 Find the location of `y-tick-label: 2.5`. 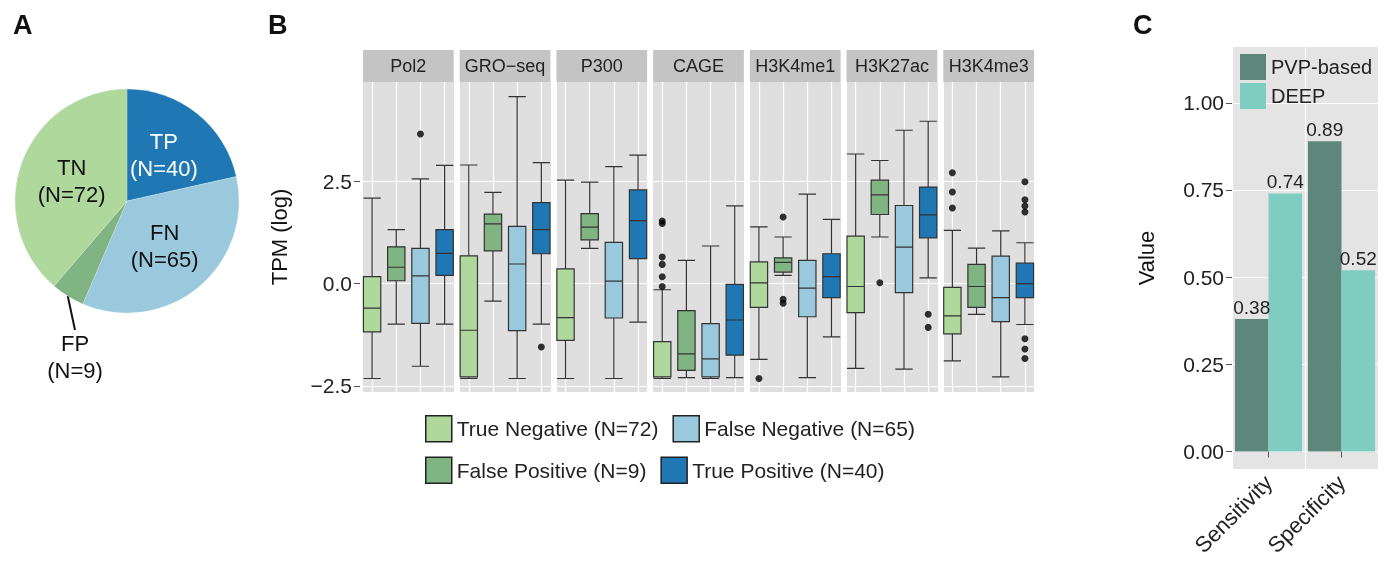

y-tick-label: 2.5 is located at coordinates (337, 181).